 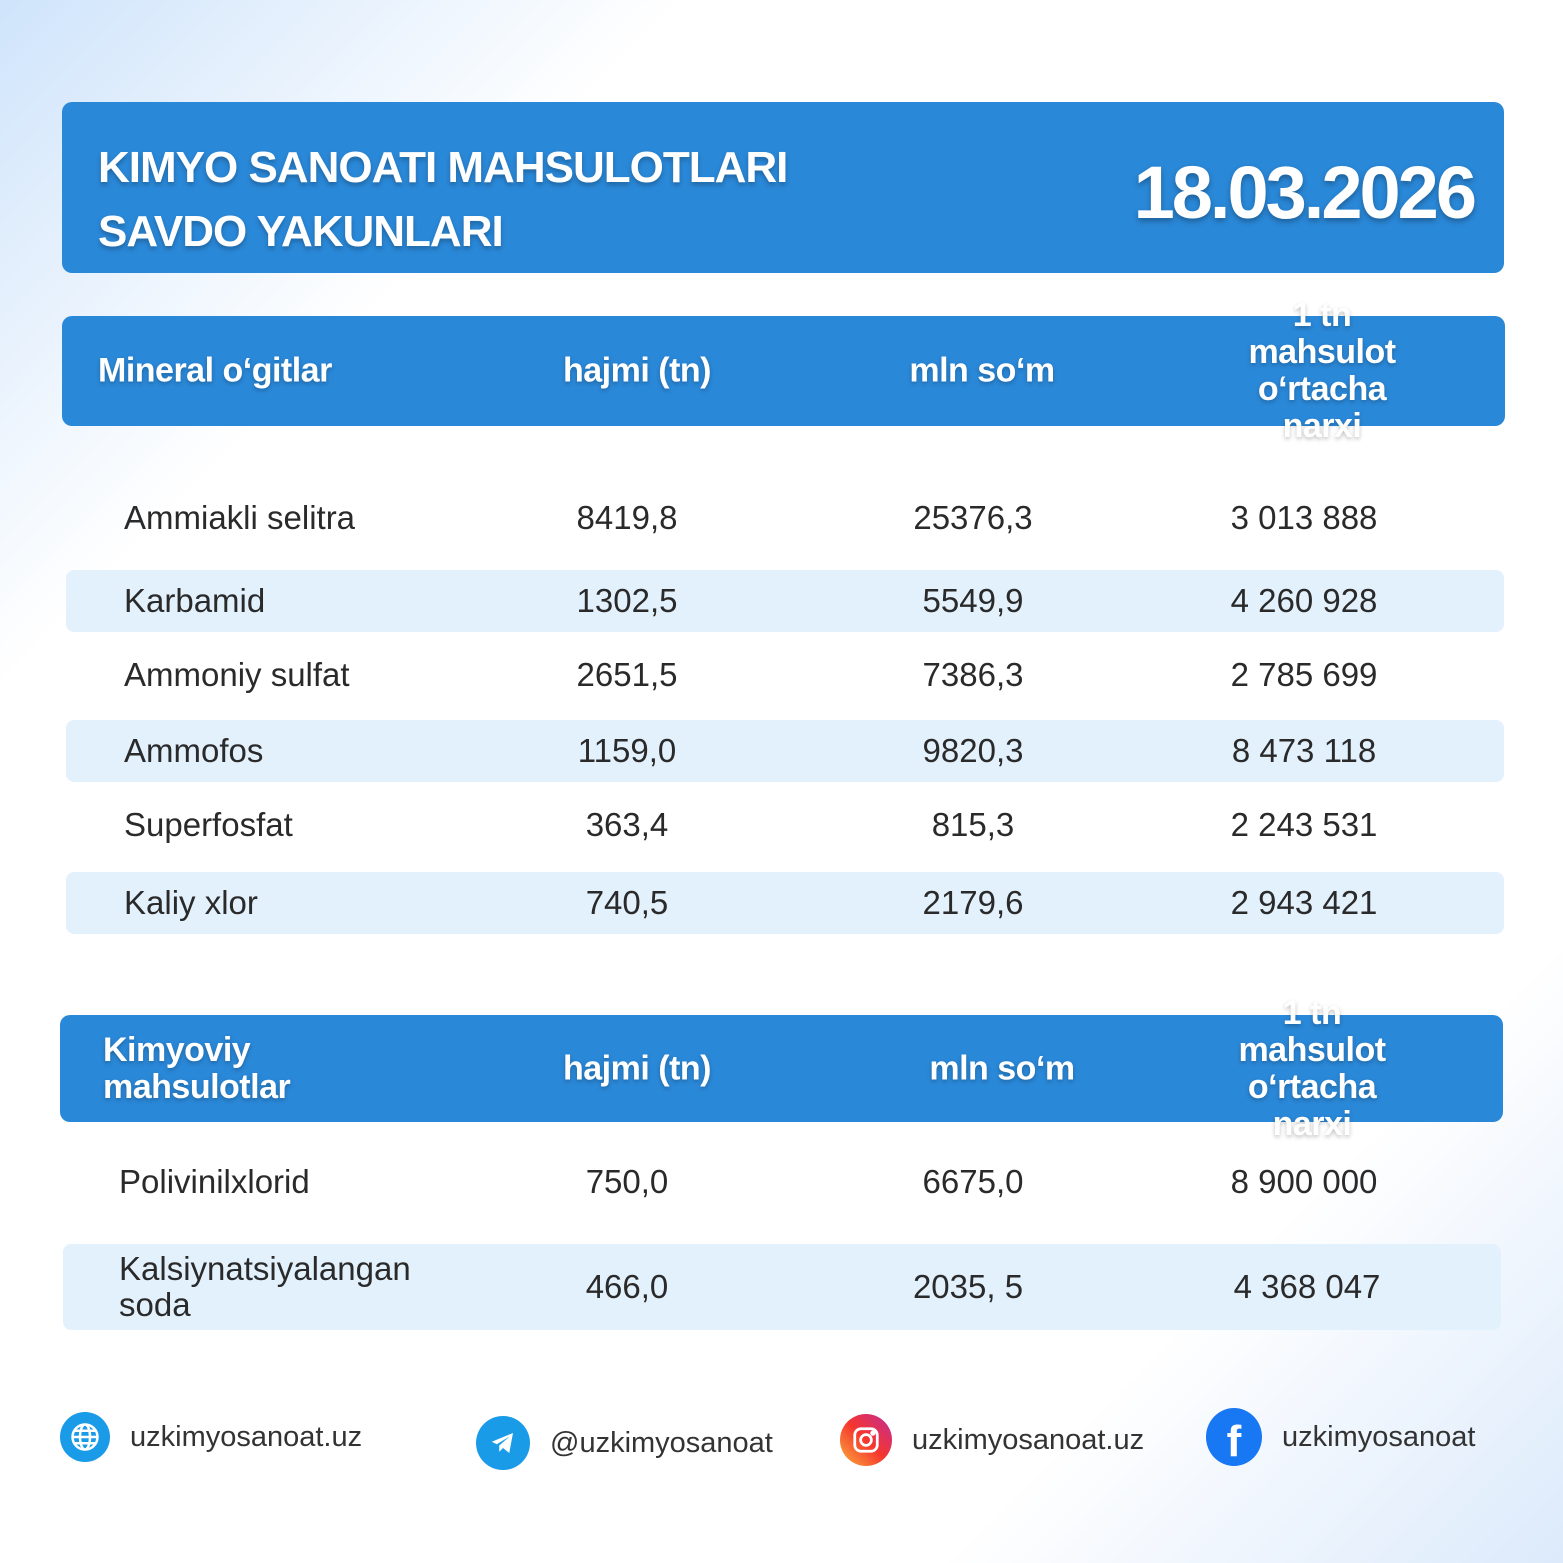 What do you see at coordinates (240, 517) in the screenshot?
I see `product-name: Ammiakli selitra` at bounding box center [240, 517].